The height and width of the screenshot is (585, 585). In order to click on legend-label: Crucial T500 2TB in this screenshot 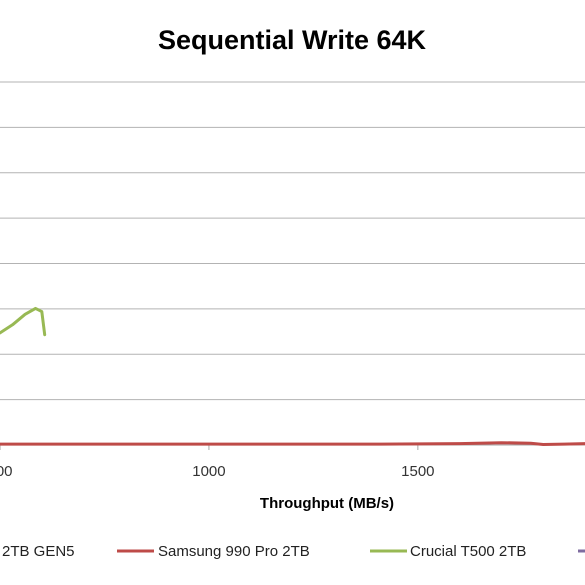, I will do `click(468, 551)`.